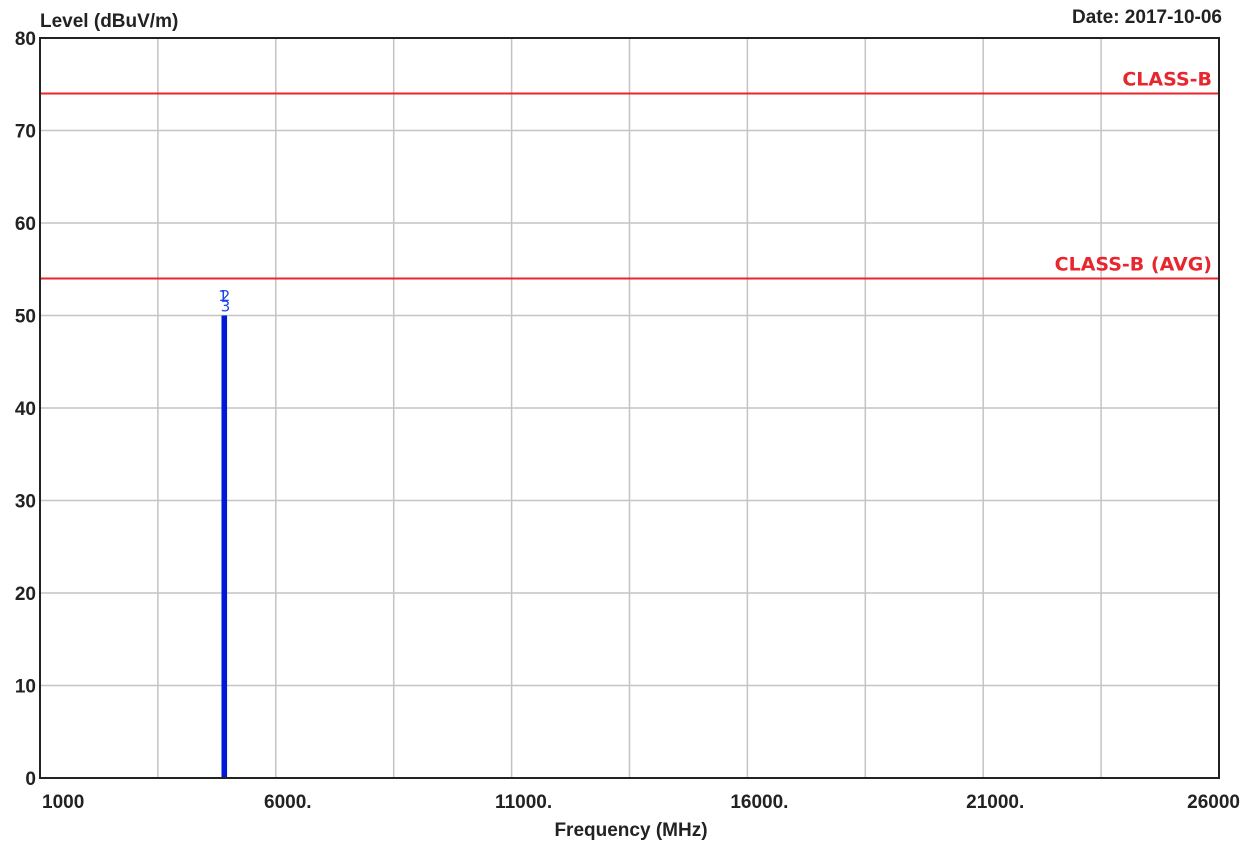  What do you see at coordinates (1213, 802) in the screenshot?
I see `x-tick-label: 26000` at bounding box center [1213, 802].